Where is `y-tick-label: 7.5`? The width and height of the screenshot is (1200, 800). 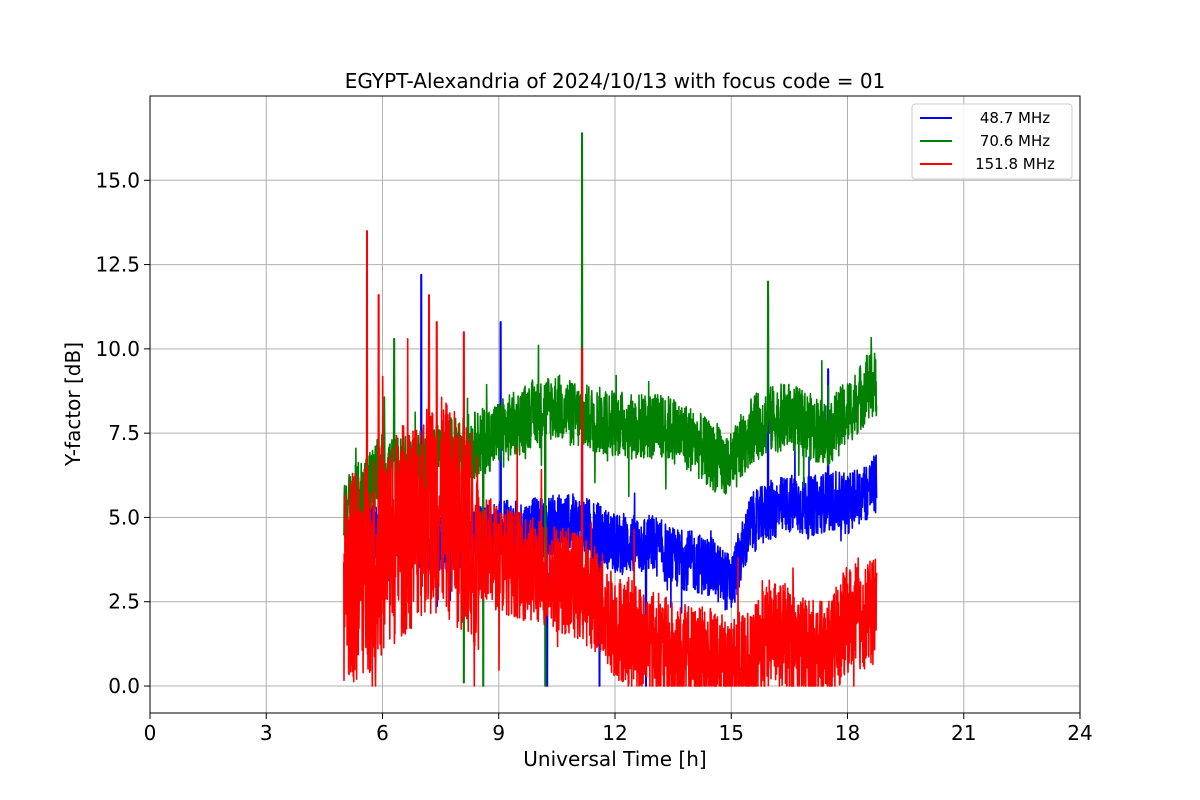
y-tick-label: 7.5 is located at coordinates (124, 433).